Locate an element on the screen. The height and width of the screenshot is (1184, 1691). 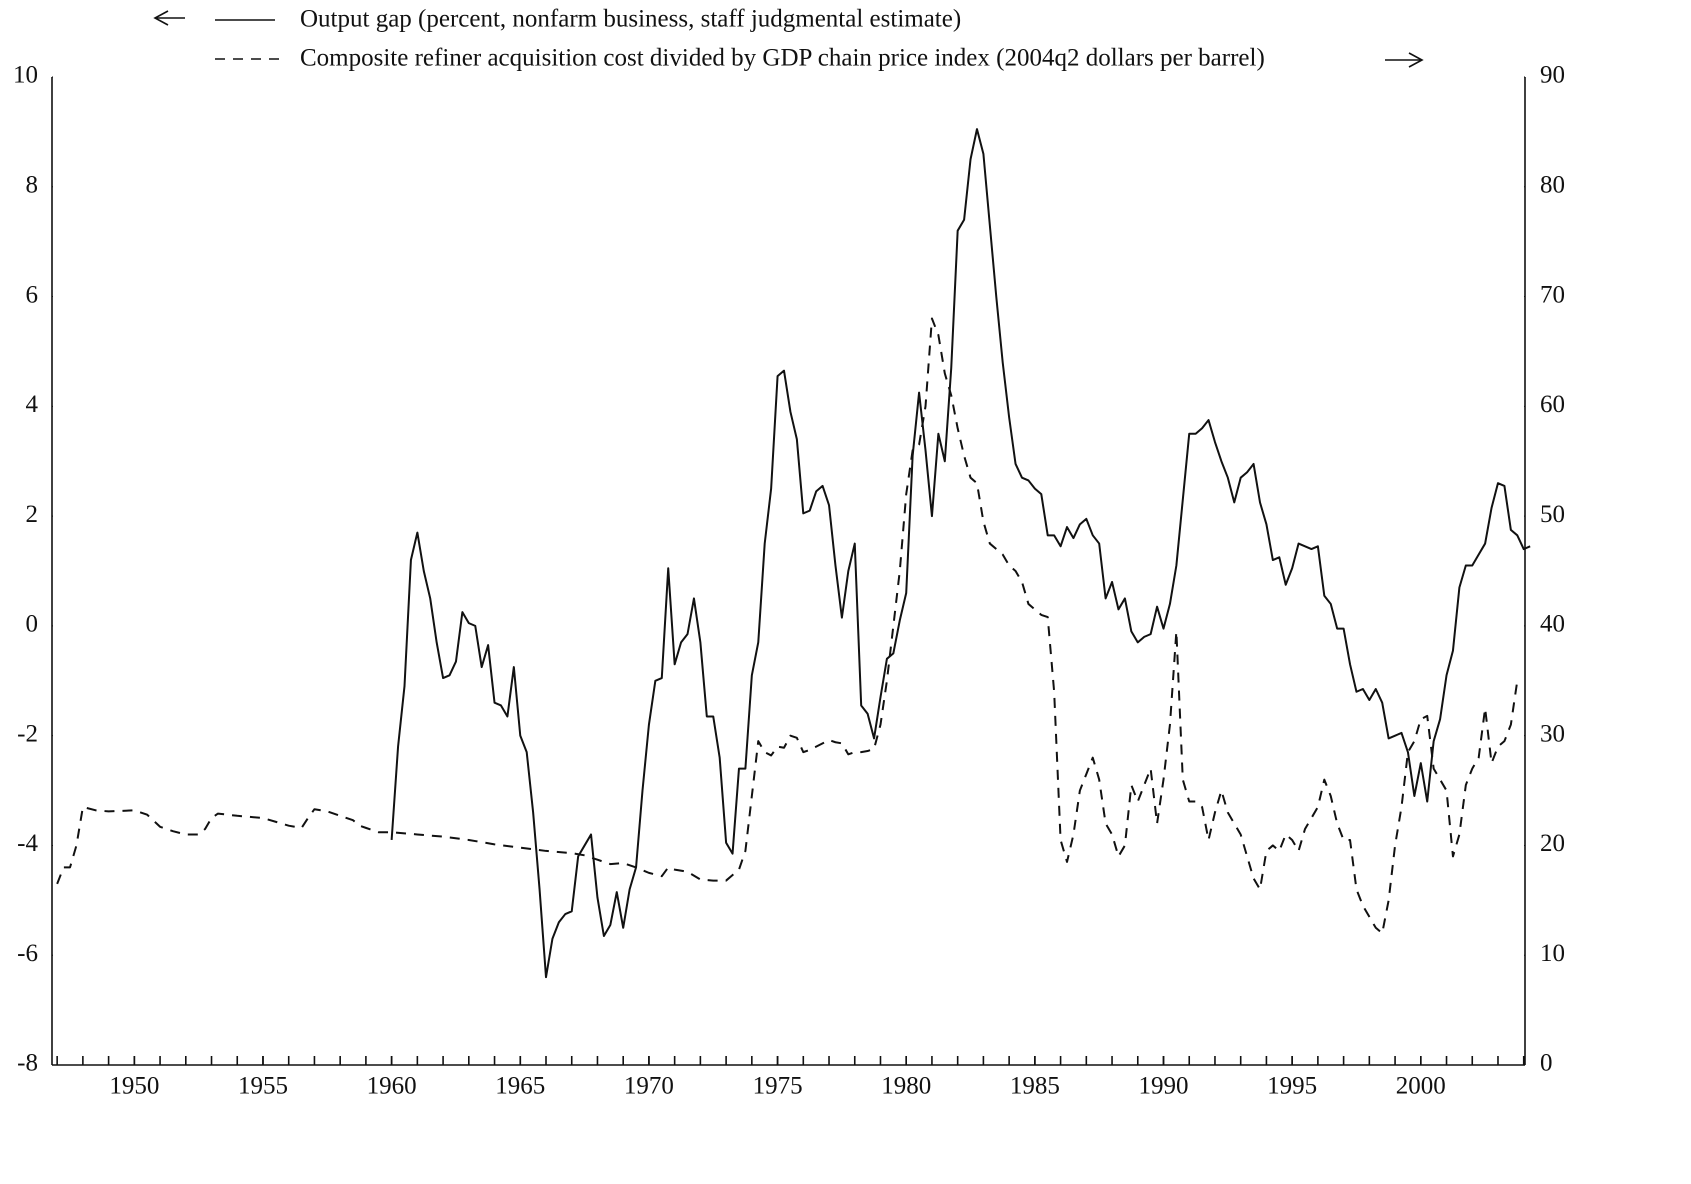
y-tick-label: -8 is located at coordinates (27, 1063).